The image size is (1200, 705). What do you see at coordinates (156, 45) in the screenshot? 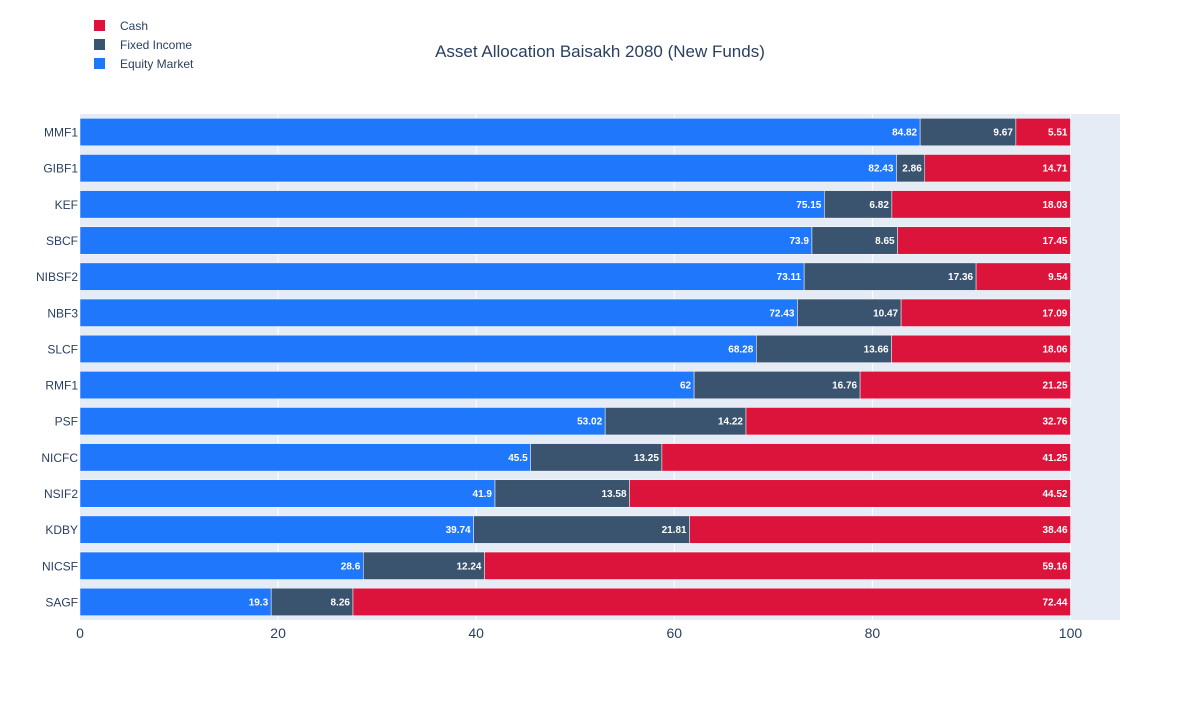
I see `legend-label: Fixed Income` at bounding box center [156, 45].